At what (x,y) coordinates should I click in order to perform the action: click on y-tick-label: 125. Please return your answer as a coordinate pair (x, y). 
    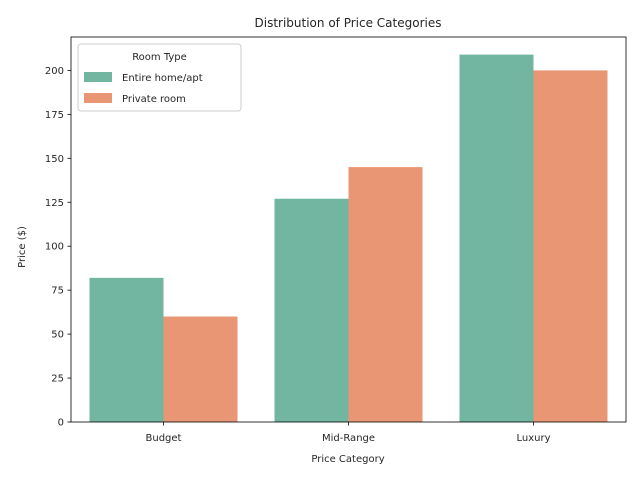
    Looking at the image, I should click on (54, 203).